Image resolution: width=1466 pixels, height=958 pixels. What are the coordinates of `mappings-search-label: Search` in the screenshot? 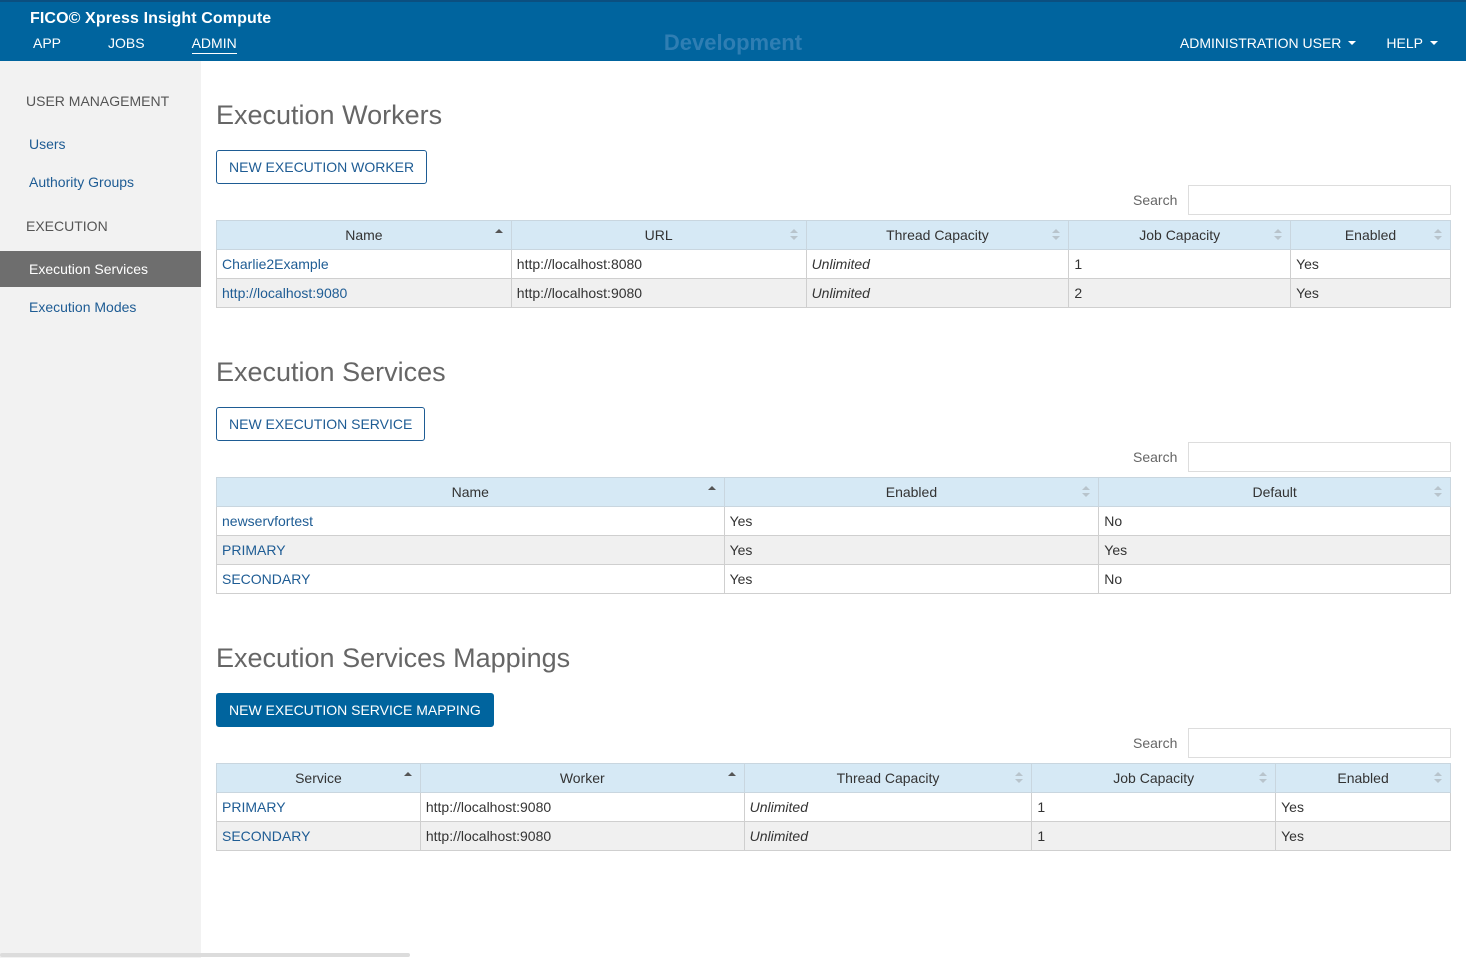 It's located at (1155, 743).